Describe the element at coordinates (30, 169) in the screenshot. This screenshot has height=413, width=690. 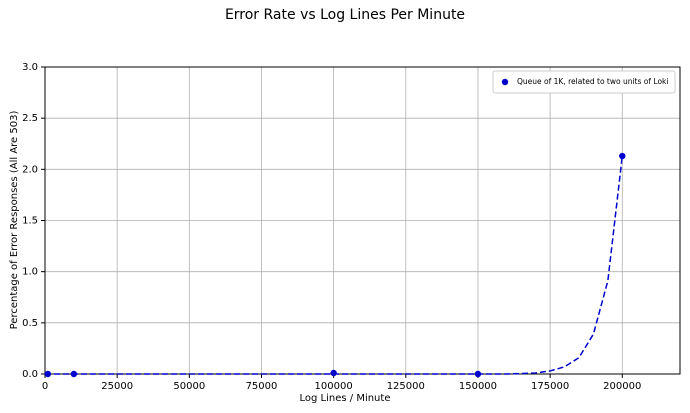
I see `y-tick-label: 2.0` at that location.